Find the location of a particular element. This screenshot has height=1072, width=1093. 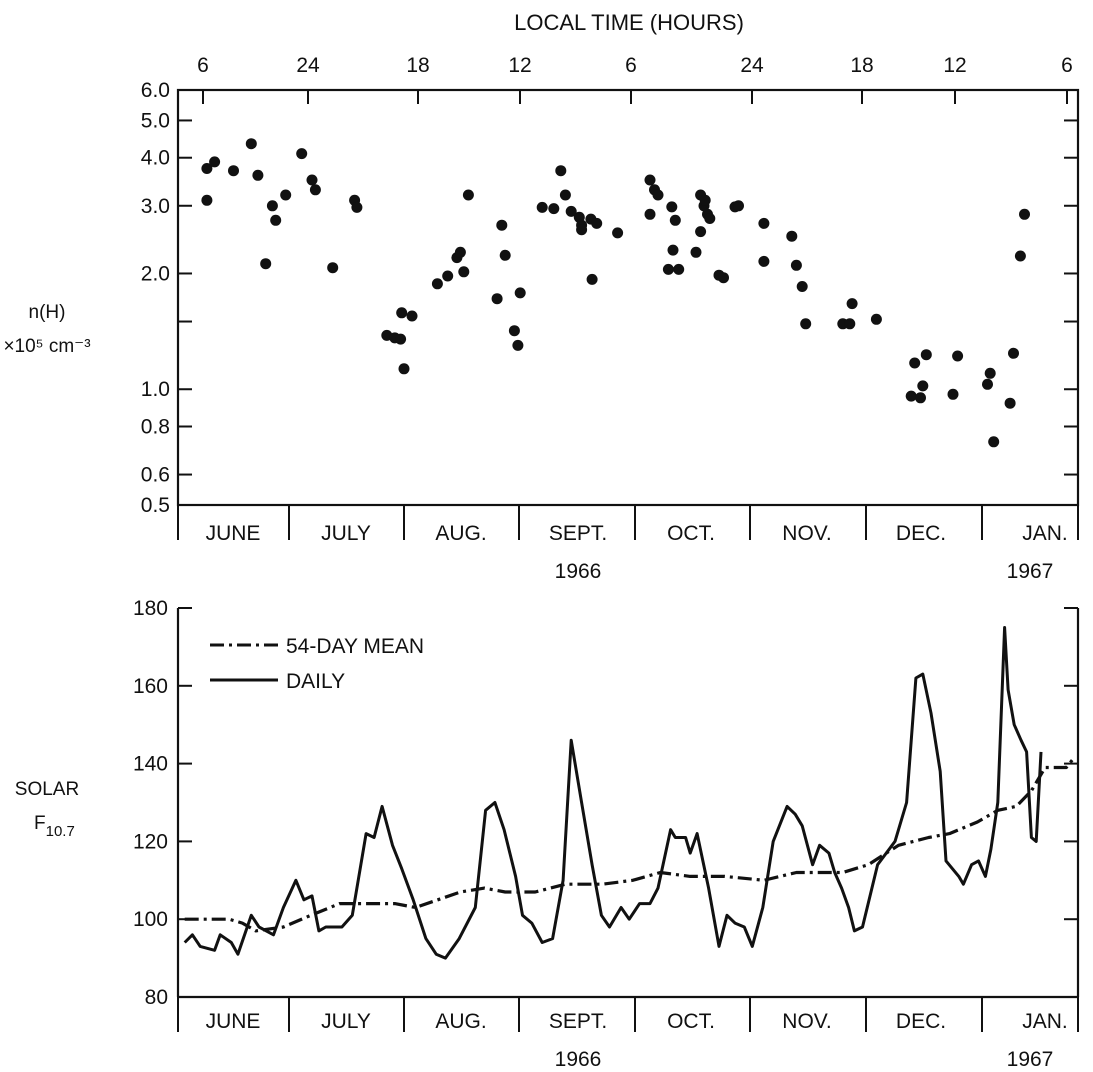

legend-label: DAILY is located at coordinates (315, 681).